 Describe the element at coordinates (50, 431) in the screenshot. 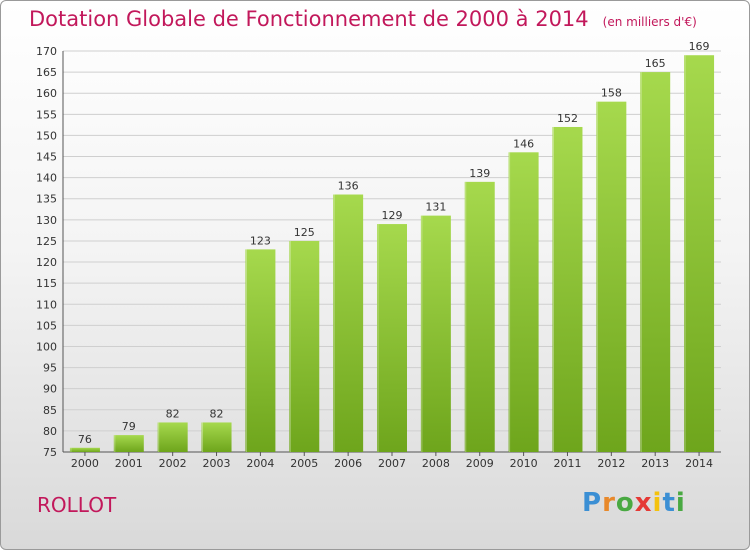

I see `y-tick-label: 80` at that location.